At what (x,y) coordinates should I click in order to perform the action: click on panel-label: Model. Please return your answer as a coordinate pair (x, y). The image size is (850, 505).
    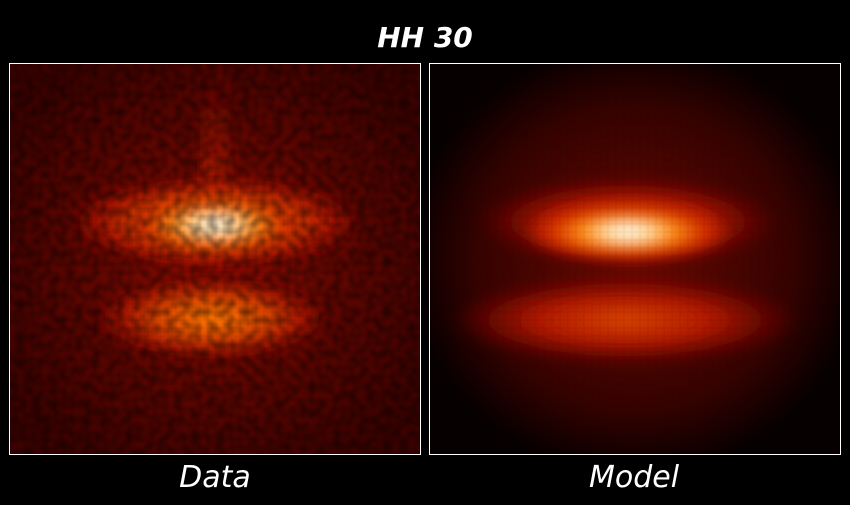
    Looking at the image, I should click on (634, 477).